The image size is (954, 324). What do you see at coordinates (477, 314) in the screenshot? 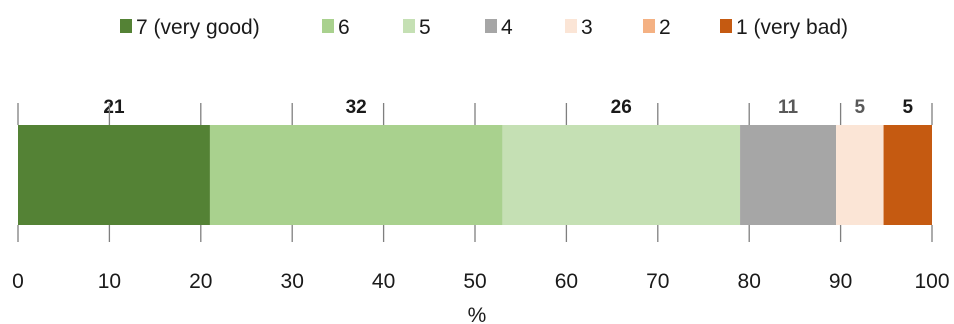
I see `x-axis-title: %` at bounding box center [477, 314].